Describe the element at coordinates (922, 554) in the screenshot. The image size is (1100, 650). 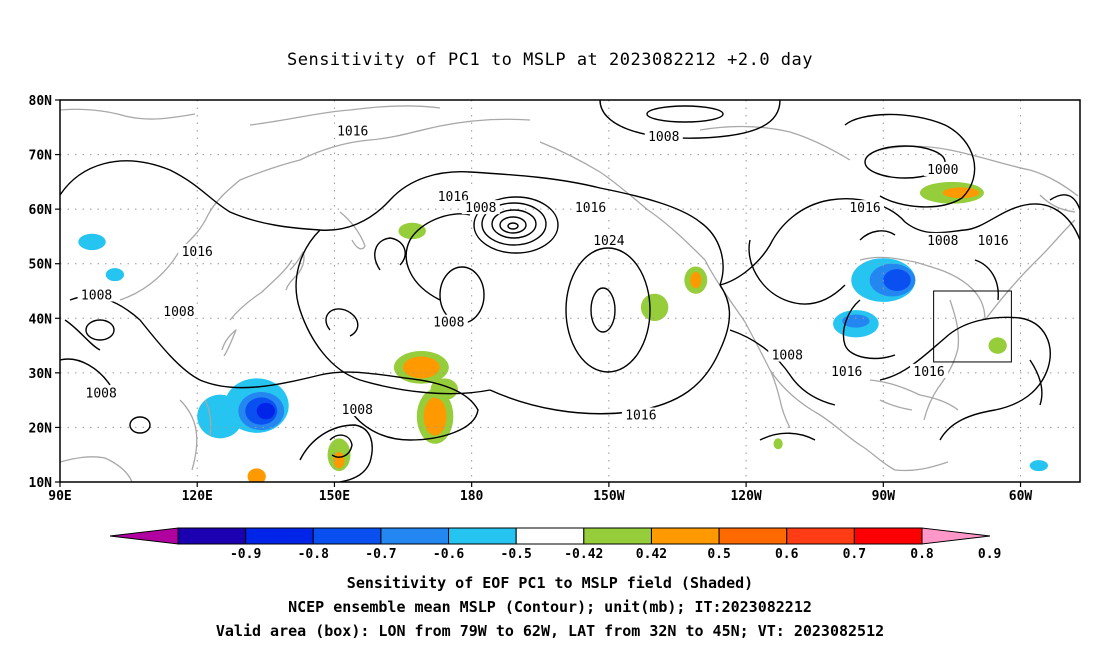
I see `colorbar-label: 0.8` at that location.